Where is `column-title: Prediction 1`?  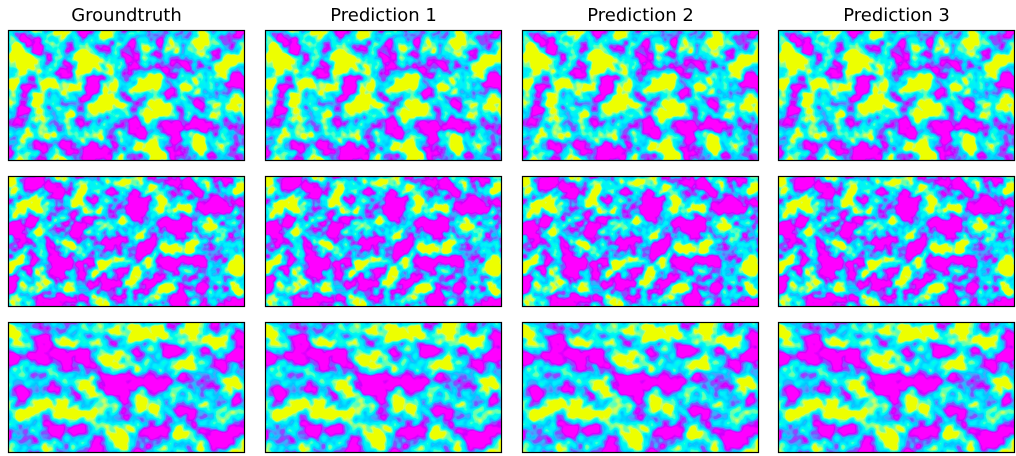 column-title: Prediction 1 is located at coordinates (383, 15).